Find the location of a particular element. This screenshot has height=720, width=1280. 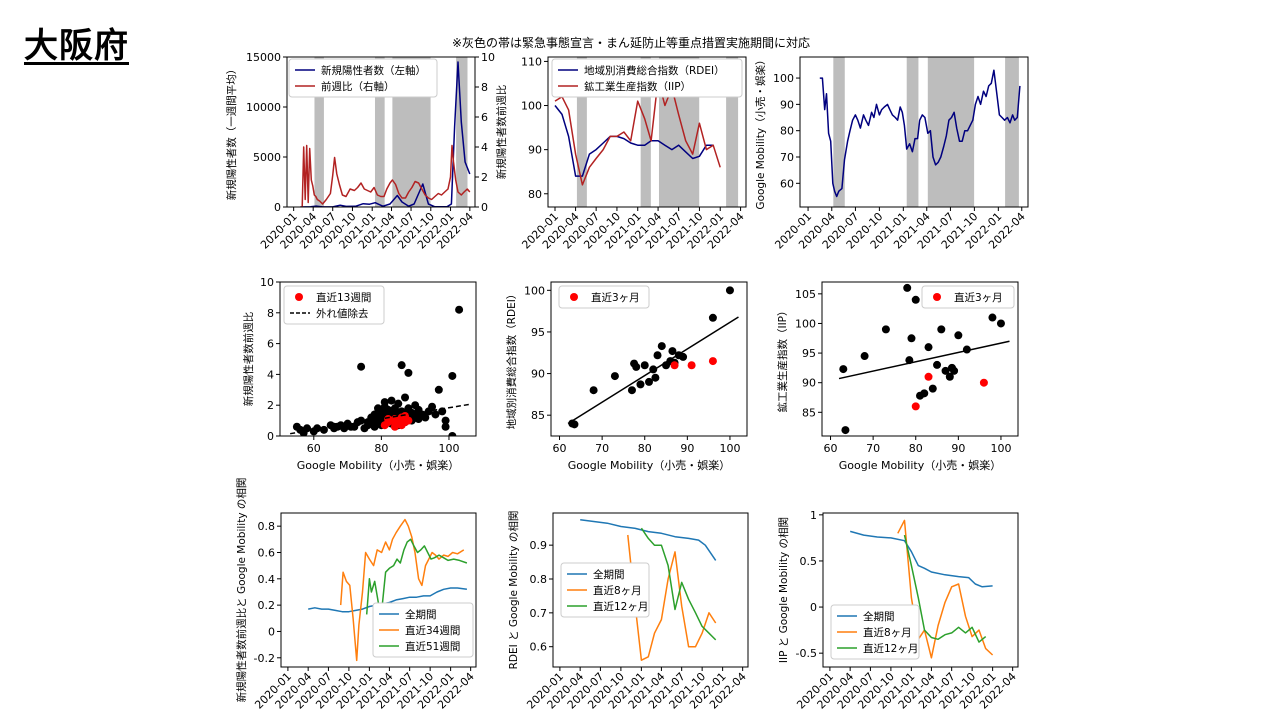

y2-tick-label: 2 is located at coordinates (484, 177).